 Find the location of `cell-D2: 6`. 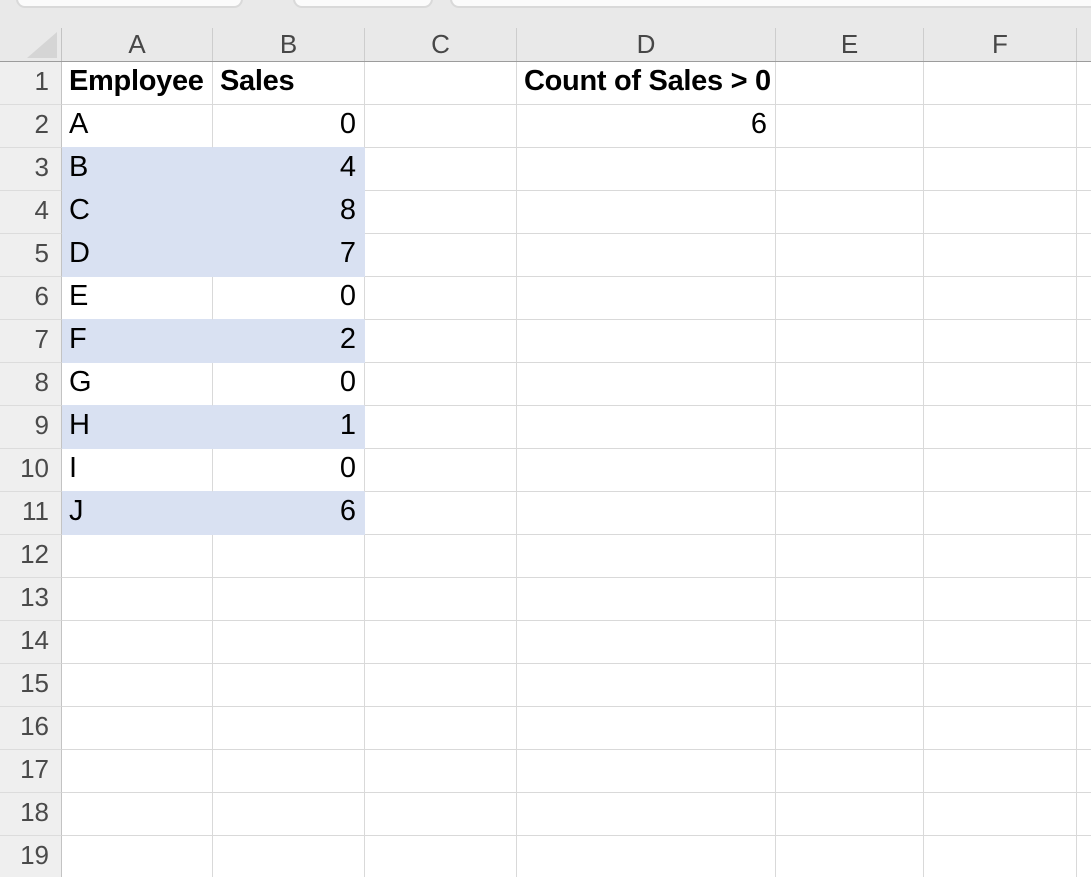

cell-D2: 6 is located at coordinates (646, 126).